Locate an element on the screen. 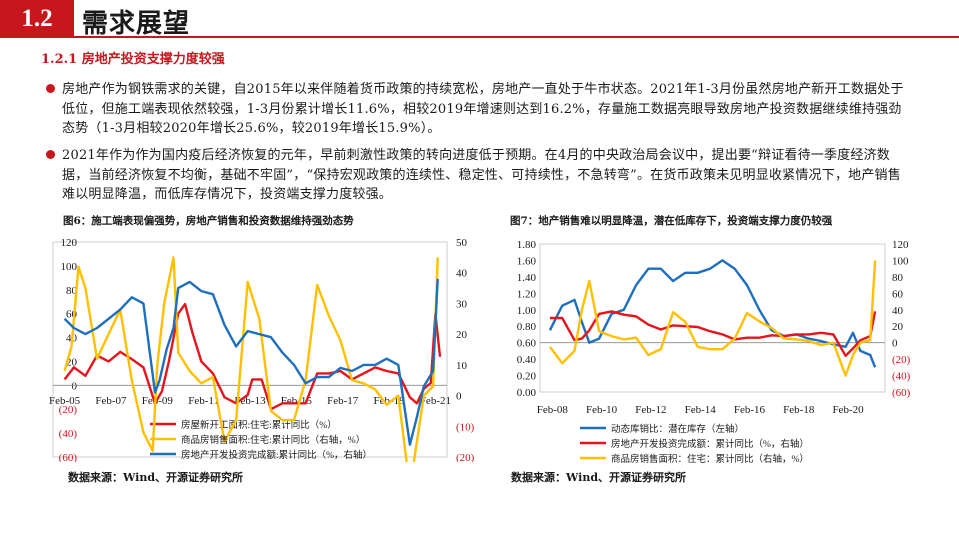  x-tick-label: Feb-20 is located at coordinates (848, 410).